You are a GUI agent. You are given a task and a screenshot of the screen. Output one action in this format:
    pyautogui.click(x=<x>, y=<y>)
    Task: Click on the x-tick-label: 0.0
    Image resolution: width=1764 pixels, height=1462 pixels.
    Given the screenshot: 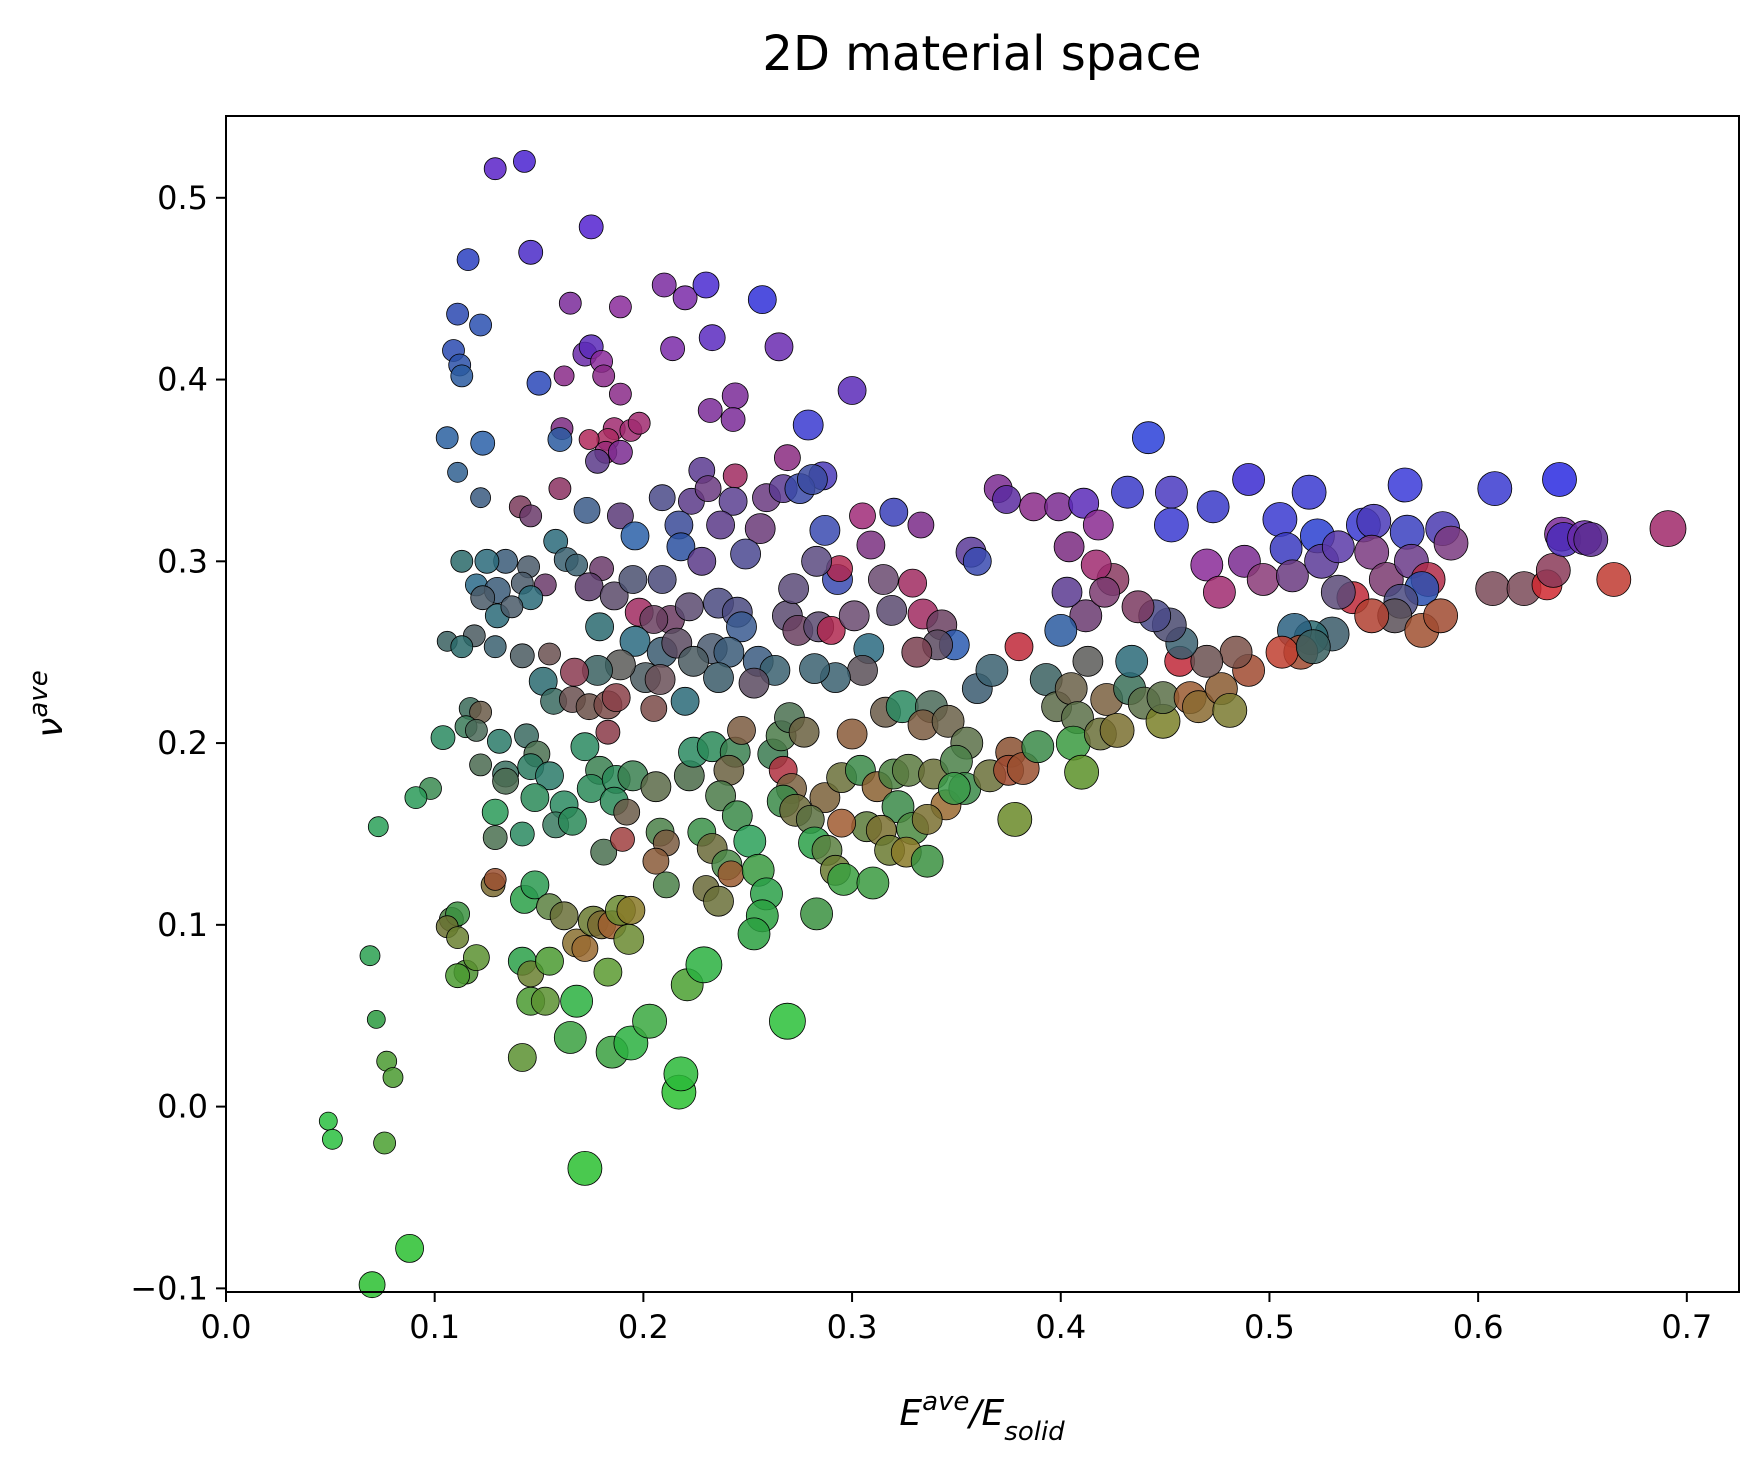 What is the action you would take?
    pyautogui.click(x=226, y=1327)
    